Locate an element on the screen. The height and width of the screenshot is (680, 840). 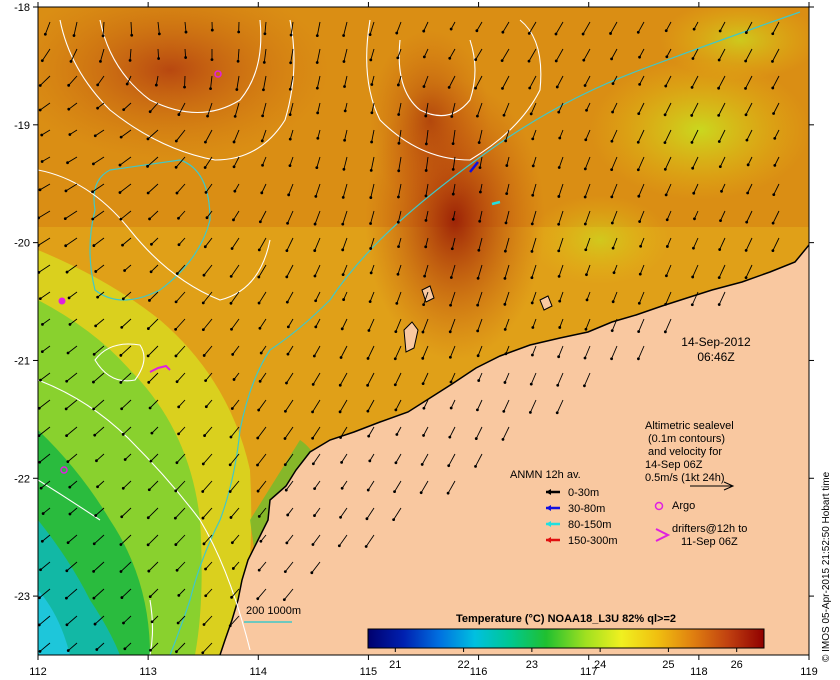
scale-arrow-head is located at coordinates (729, 486).